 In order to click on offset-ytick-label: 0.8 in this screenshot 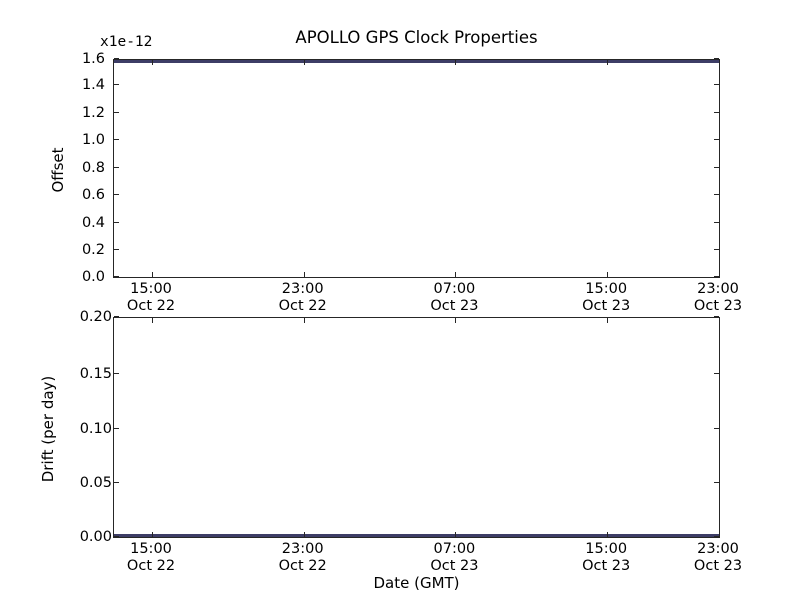, I will do `click(93, 167)`.